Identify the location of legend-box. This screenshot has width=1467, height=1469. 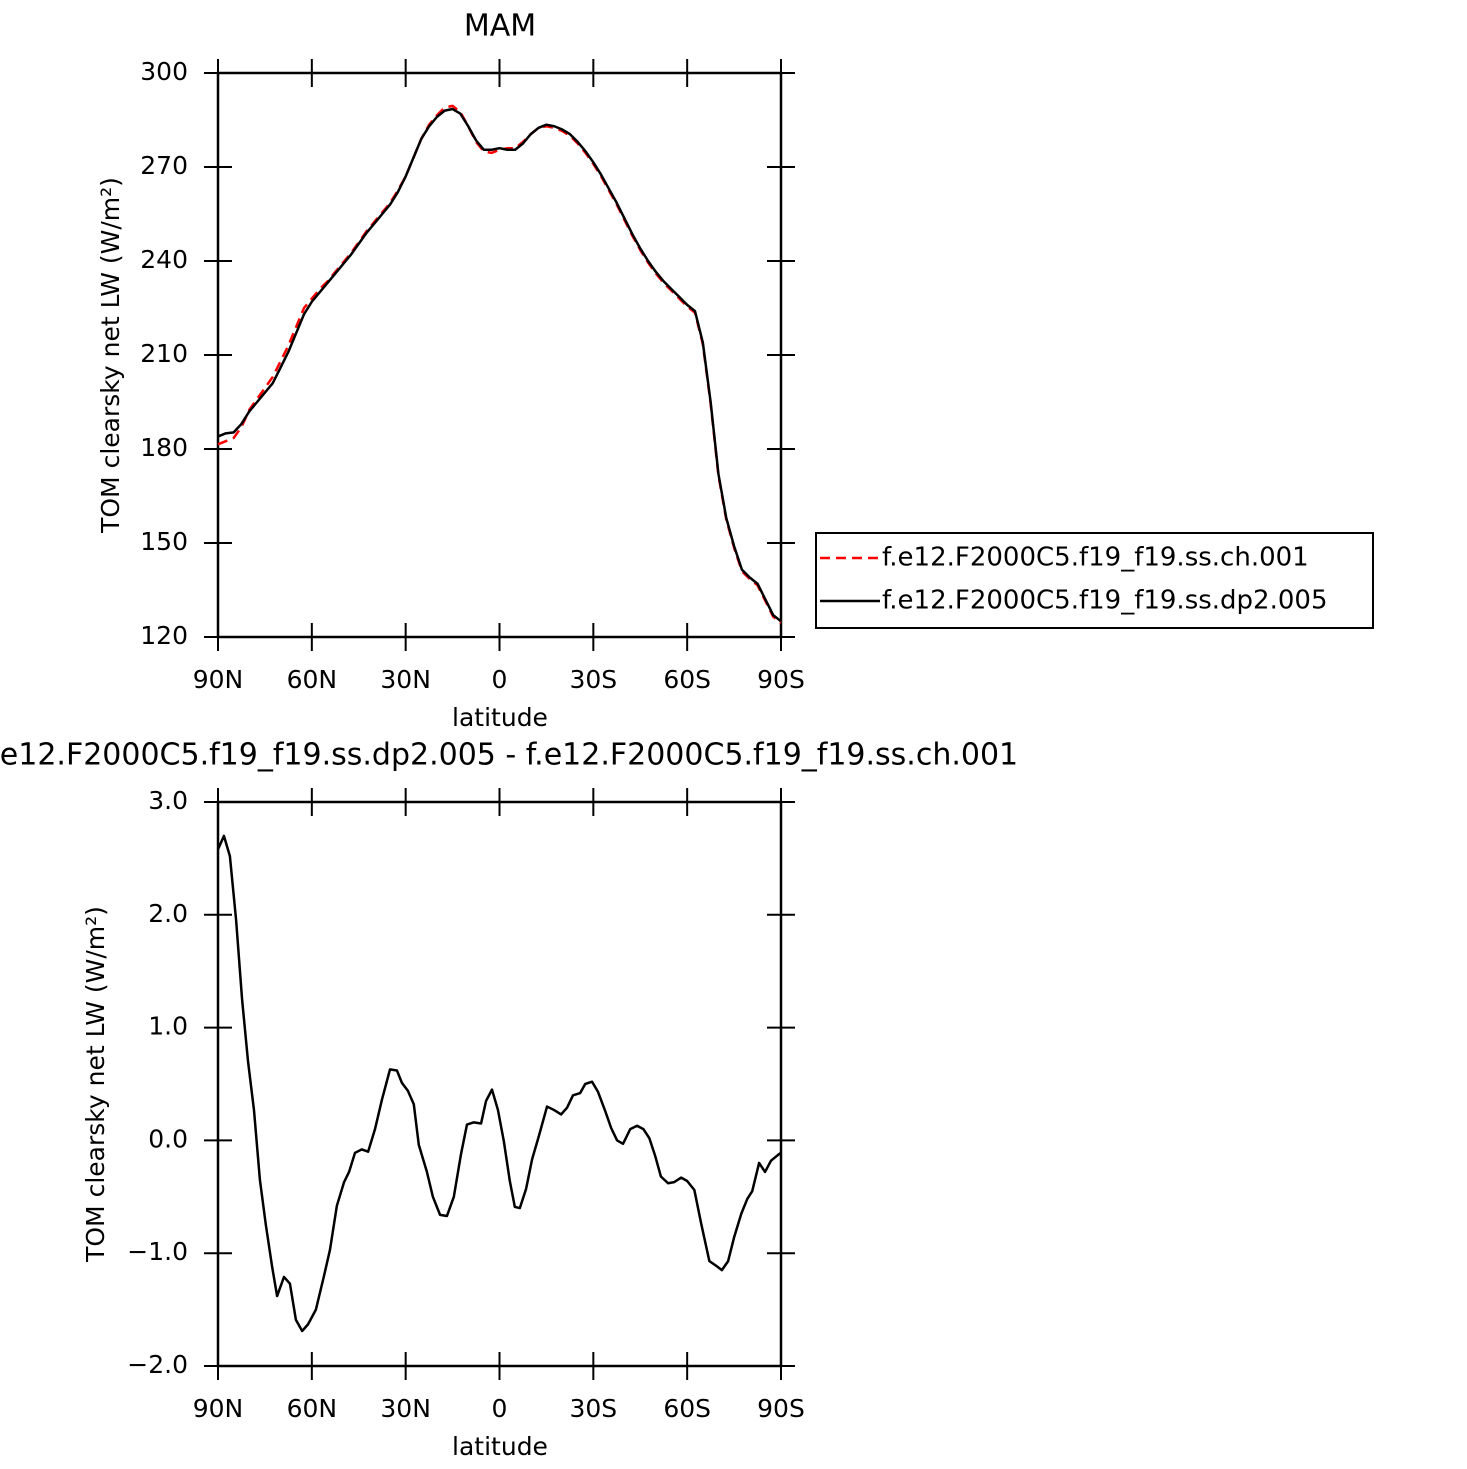
(1094, 580).